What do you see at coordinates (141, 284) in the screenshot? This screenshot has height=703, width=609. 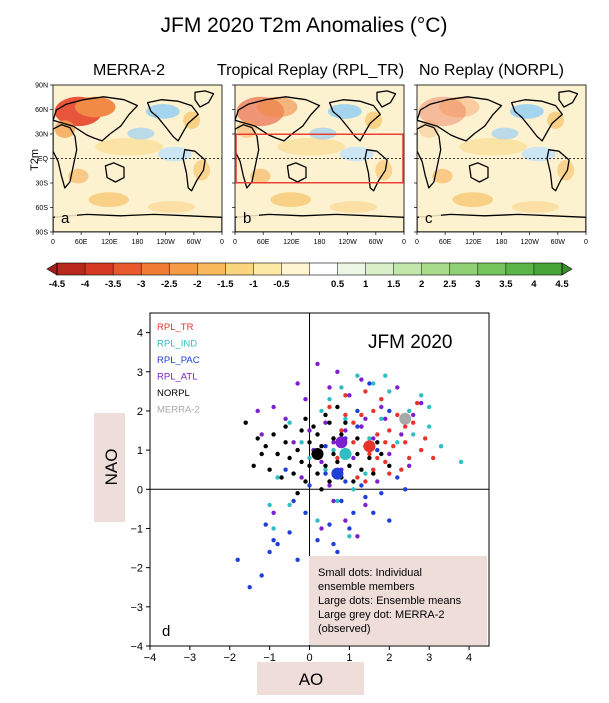 I see `colorbar-label: -3` at bounding box center [141, 284].